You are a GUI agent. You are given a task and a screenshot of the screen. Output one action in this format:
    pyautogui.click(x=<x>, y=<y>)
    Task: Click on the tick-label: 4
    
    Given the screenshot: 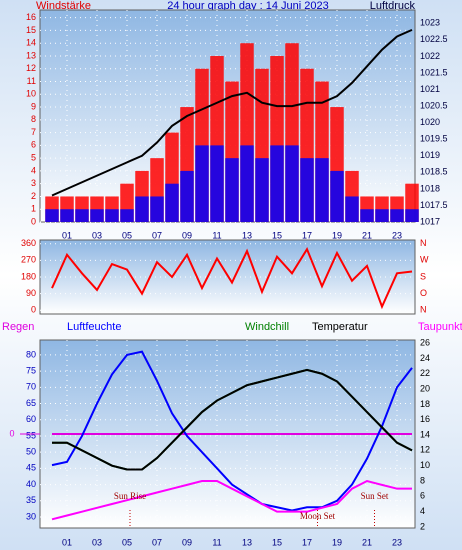 What is the action you would take?
    pyautogui.click(x=422, y=511)
    